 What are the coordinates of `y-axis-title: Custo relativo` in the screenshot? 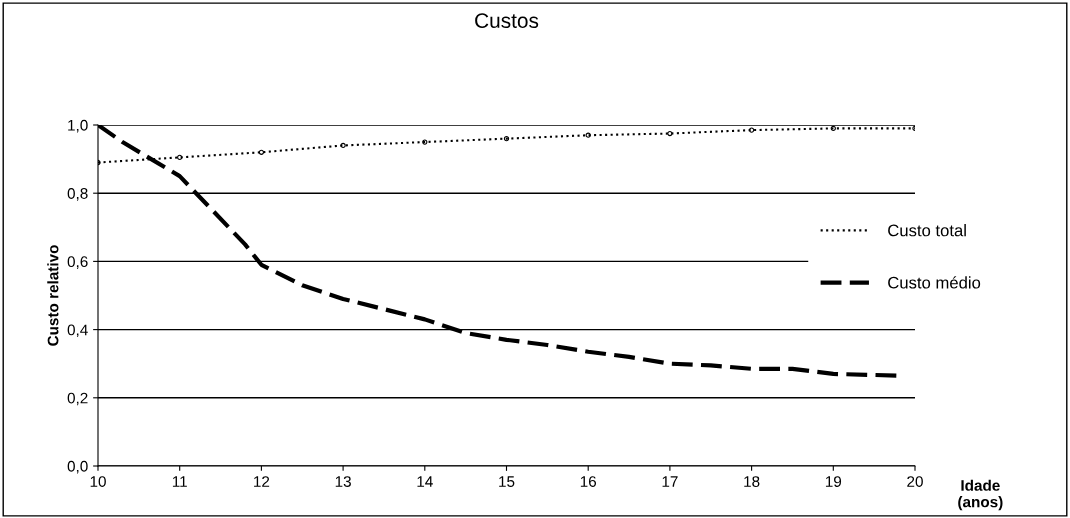 It's located at (53, 295).